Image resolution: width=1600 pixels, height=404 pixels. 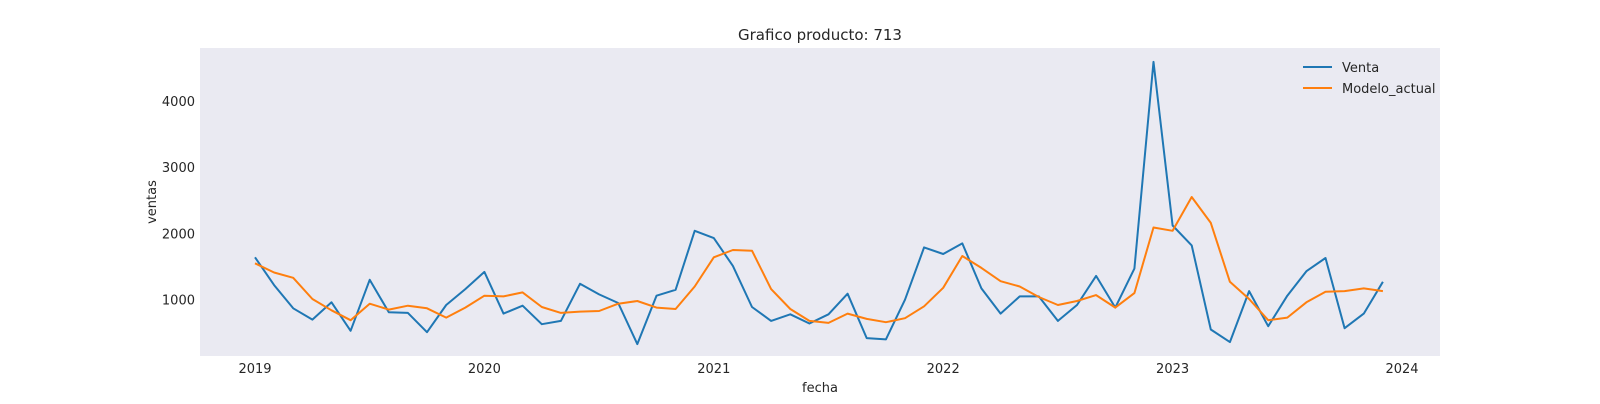 I want to click on x-tick-label: 2023, so click(x=1172, y=369).